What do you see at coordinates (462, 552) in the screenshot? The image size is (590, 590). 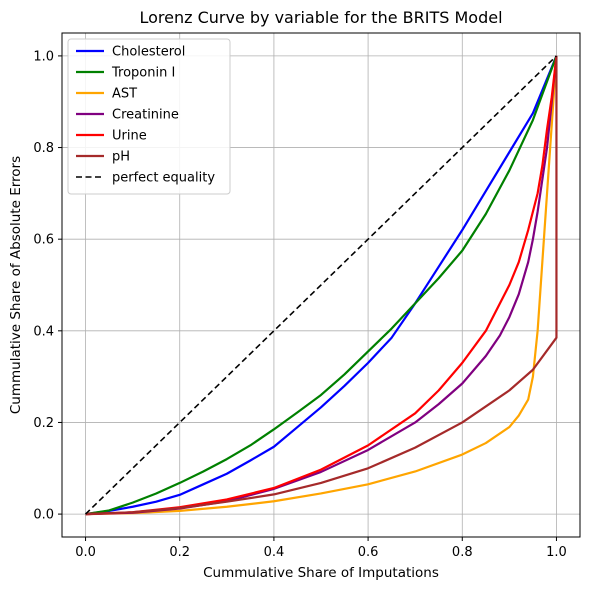 I see `x-tick-label: 0.8` at bounding box center [462, 552].